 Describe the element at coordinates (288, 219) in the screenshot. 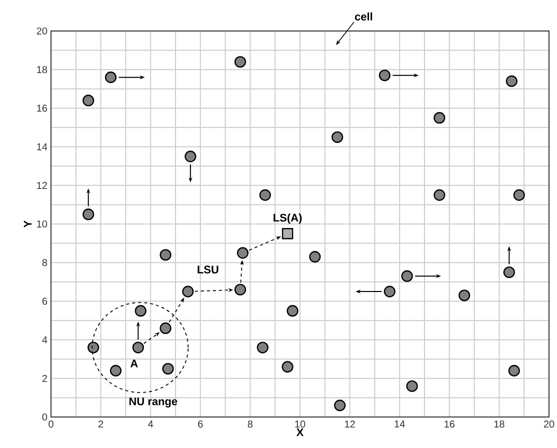

I see `annotation: LS(A)` at that location.